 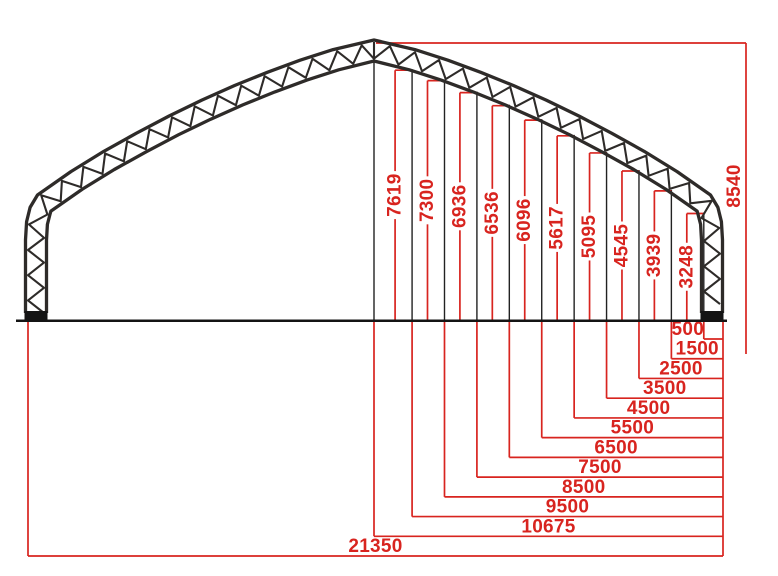 What do you see at coordinates (648, 408) in the screenshot?
I see `width-dim-label-4500: 4500` at bounding box center [648, 408].